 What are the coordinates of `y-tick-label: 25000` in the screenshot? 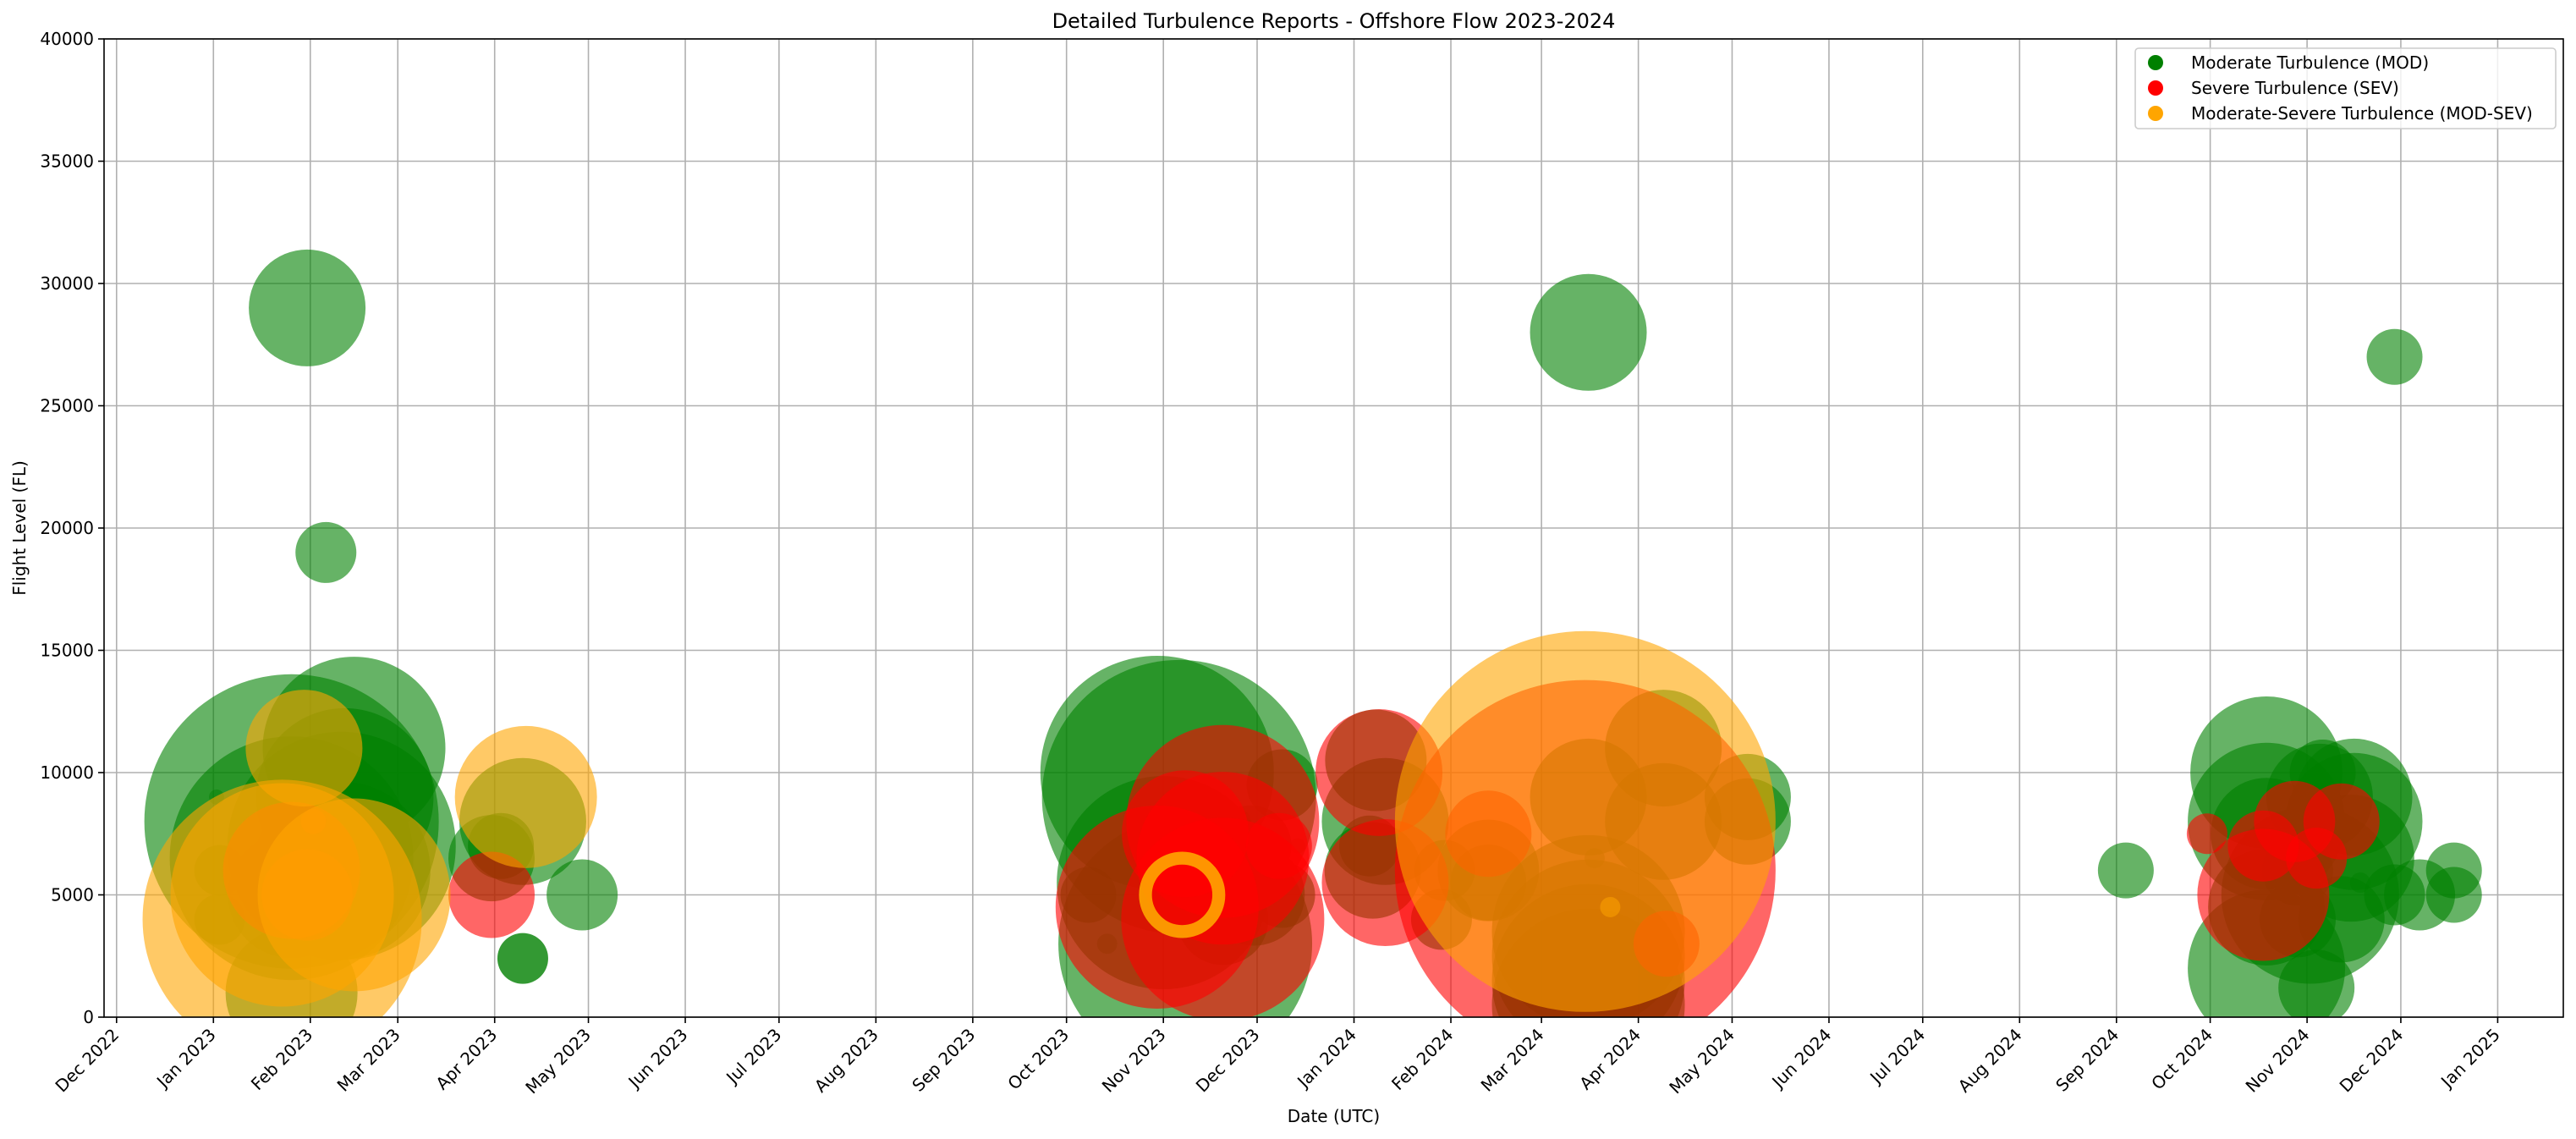 It's located at (67, 406).